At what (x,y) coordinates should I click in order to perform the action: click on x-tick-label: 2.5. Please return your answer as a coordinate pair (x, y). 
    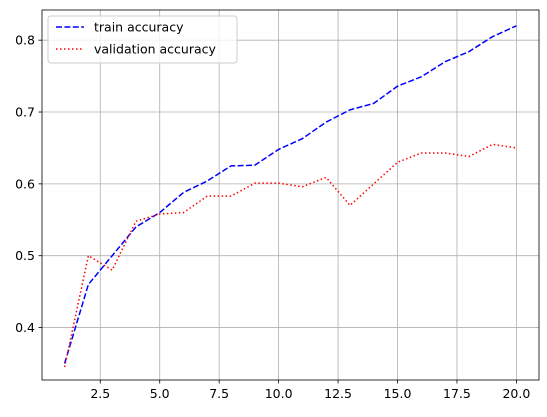
    Looking at the image, I should click on (100, 393).